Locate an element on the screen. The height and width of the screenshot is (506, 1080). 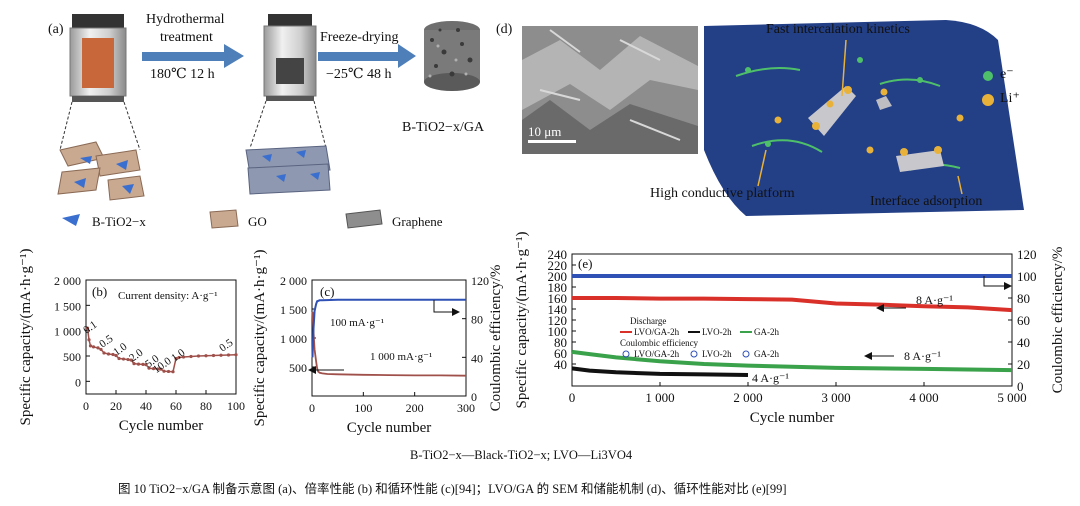
label-fast-intercalation: Fast intercalation kinetics is located at coordinates (838, 29).